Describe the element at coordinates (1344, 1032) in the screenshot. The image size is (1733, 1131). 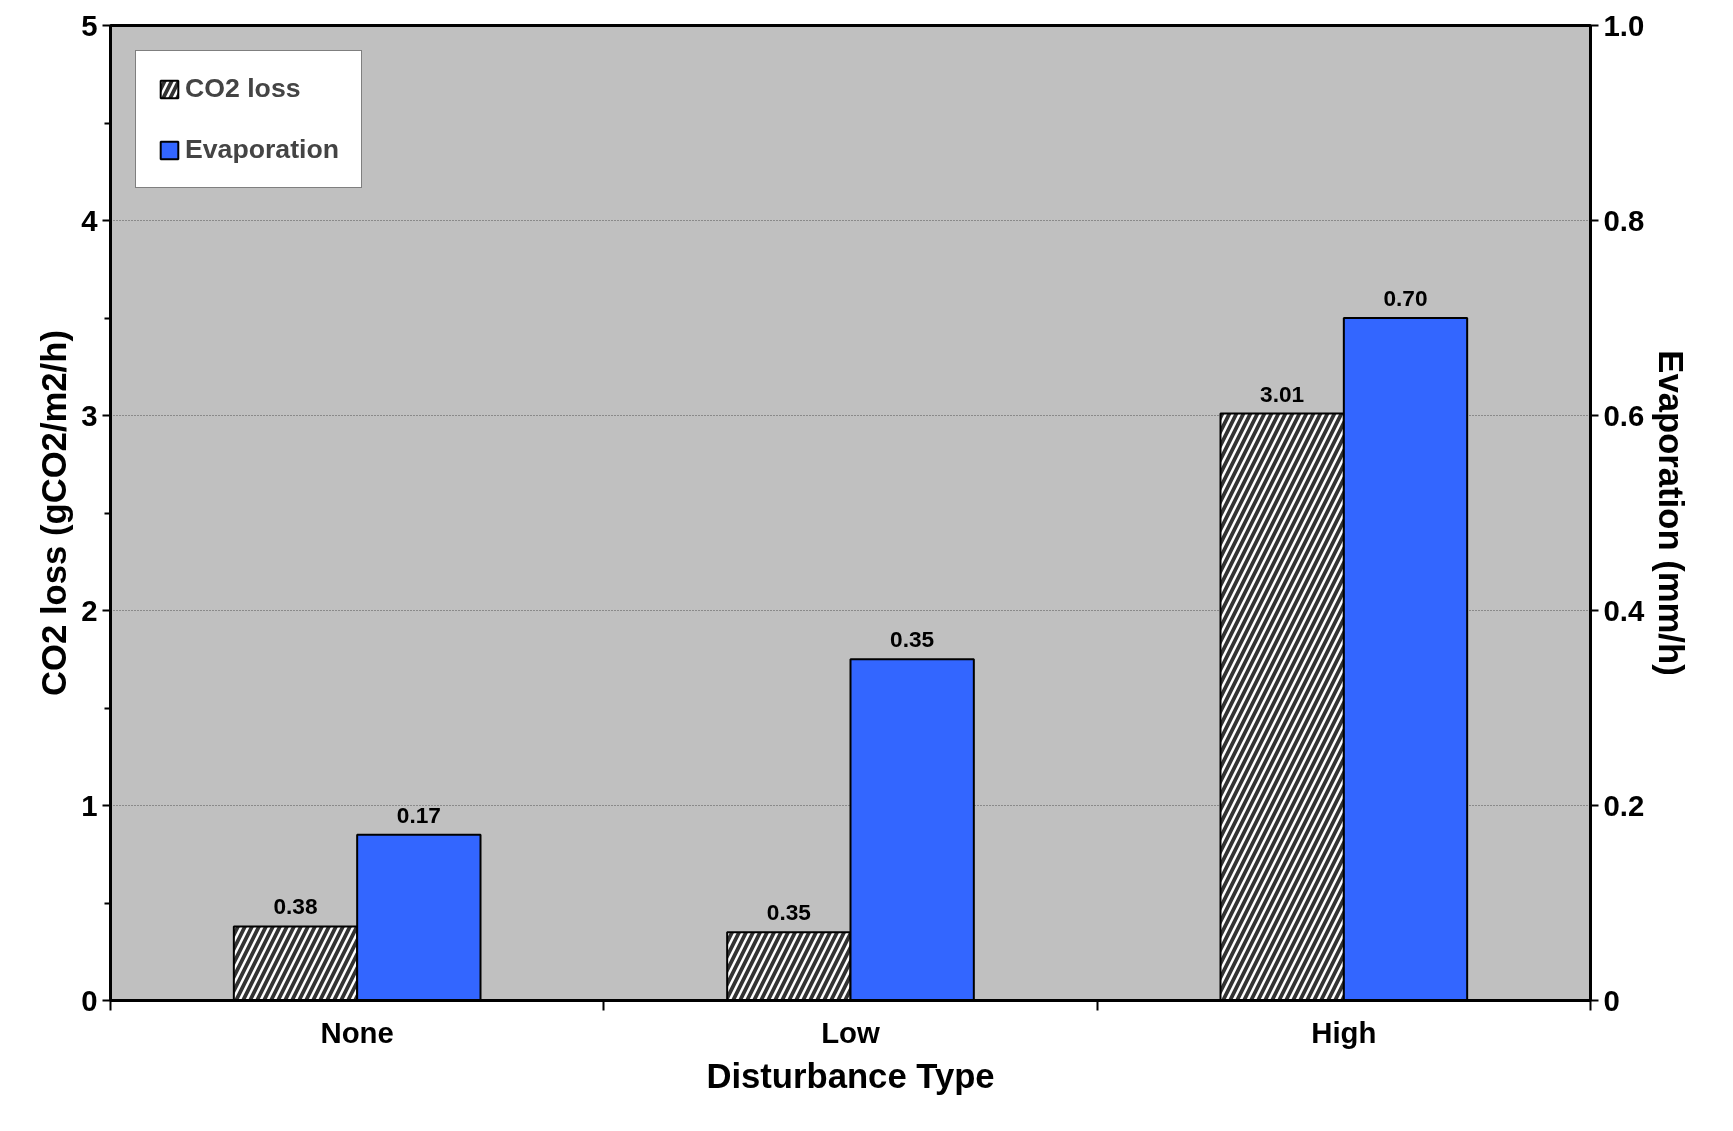
I see `x-tick-label: High` at that location.